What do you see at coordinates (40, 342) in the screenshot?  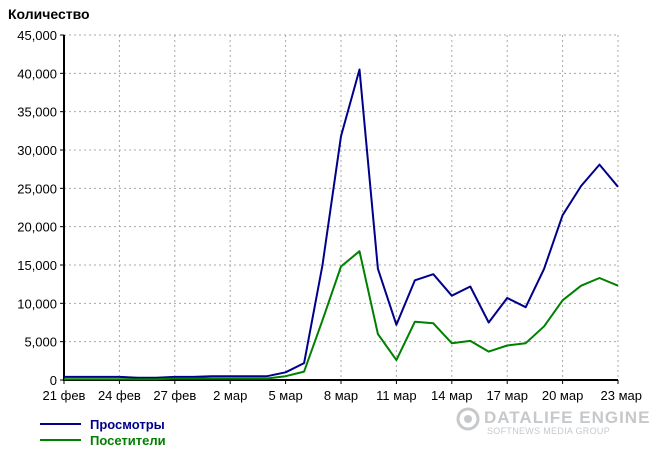 I see `y-tick-label: 5,000` at bounding box center [40, 342].